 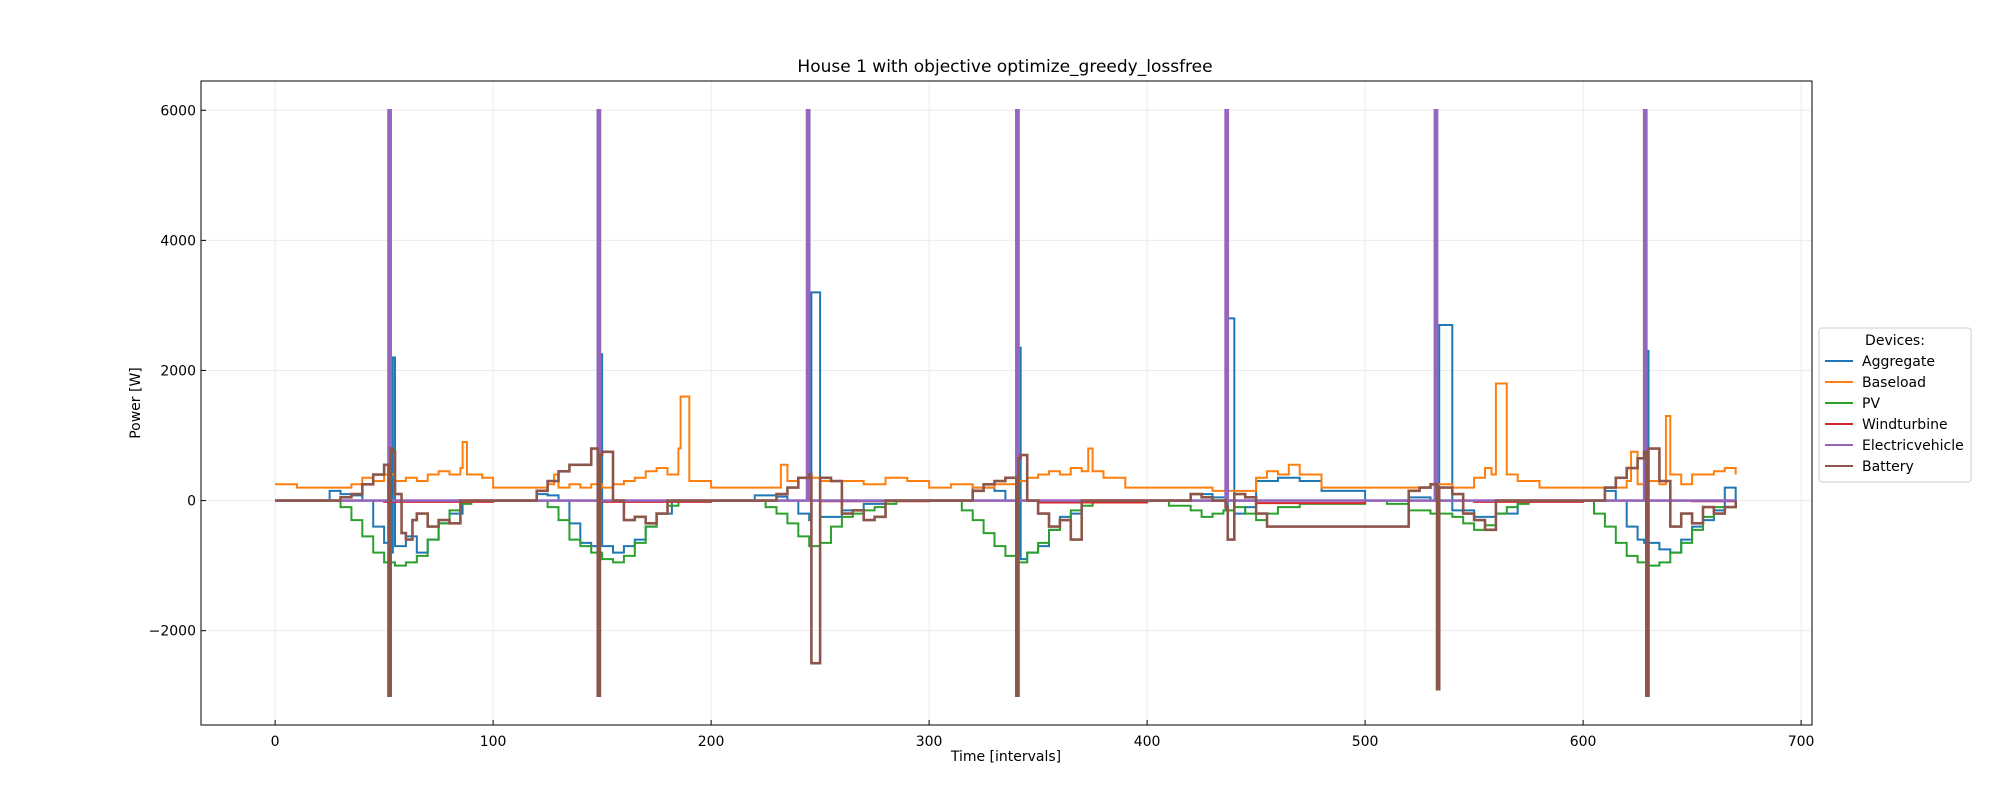 What do you see at coordinates (1895, 341) in the screenshot?
I see `legend-title: Devices:` at bounding box center [1895, 341].